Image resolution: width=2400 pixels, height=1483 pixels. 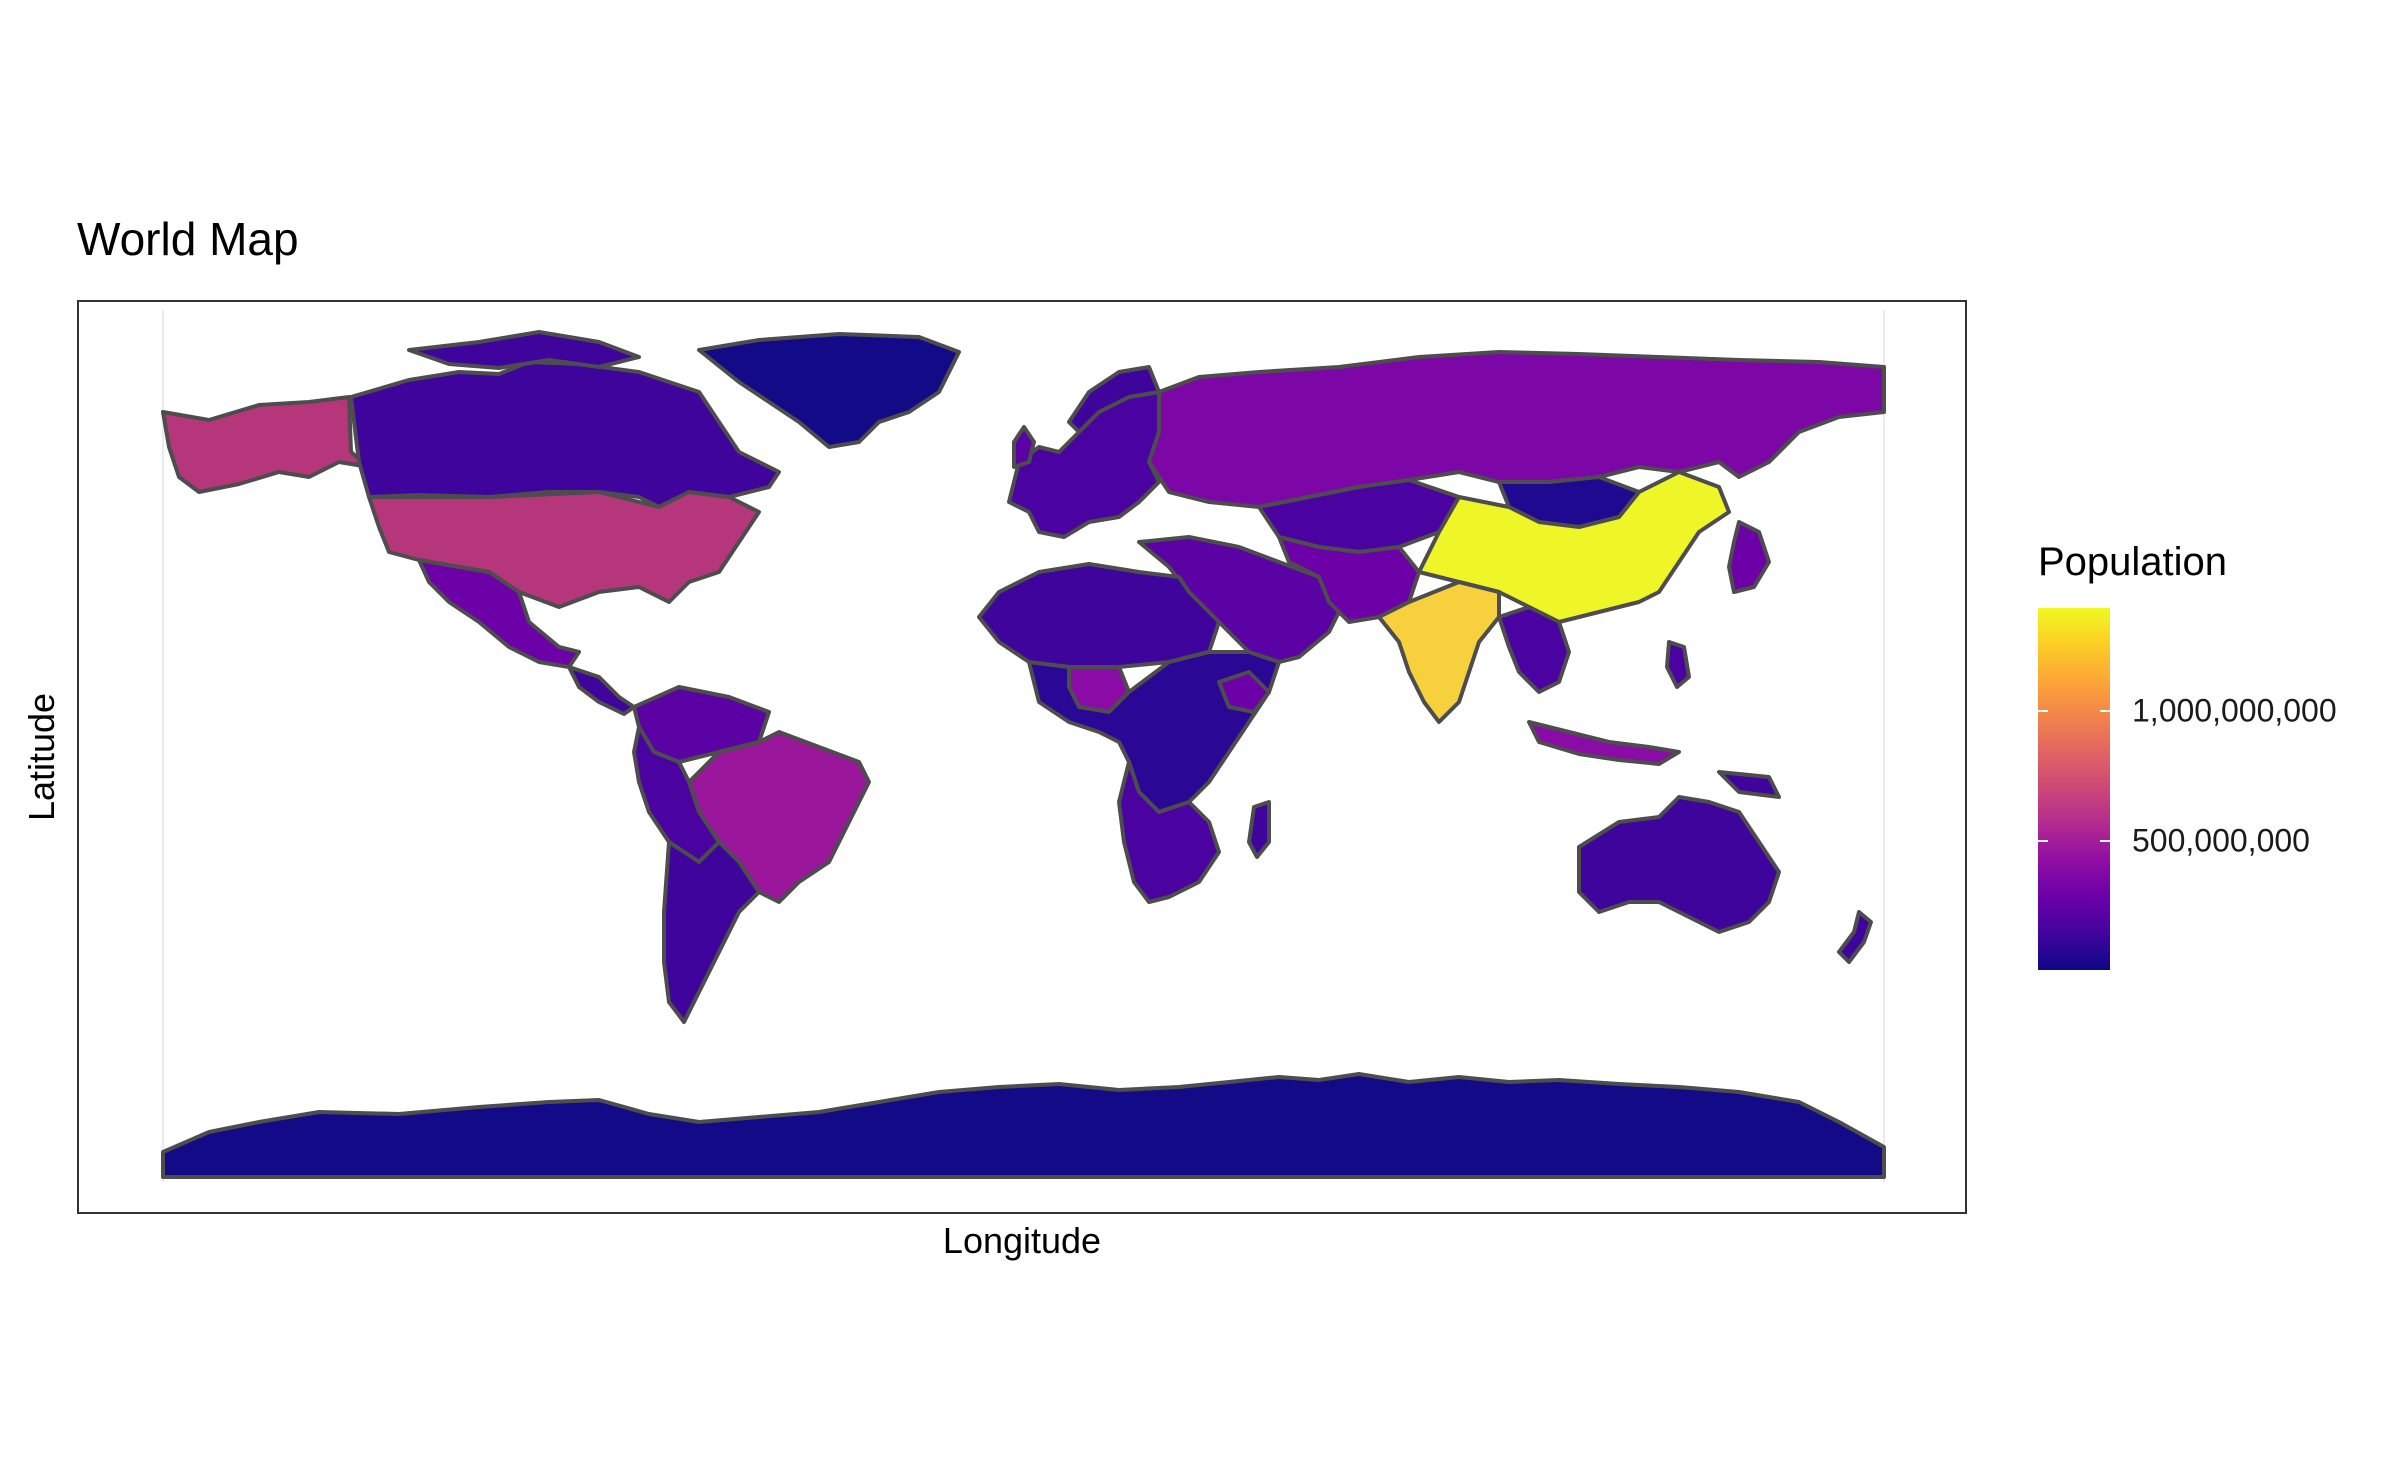 What do you see at coordinates (2074, 789) in the screenshot?
I see `legend-colorbar` at bounding box center [2074, 789].